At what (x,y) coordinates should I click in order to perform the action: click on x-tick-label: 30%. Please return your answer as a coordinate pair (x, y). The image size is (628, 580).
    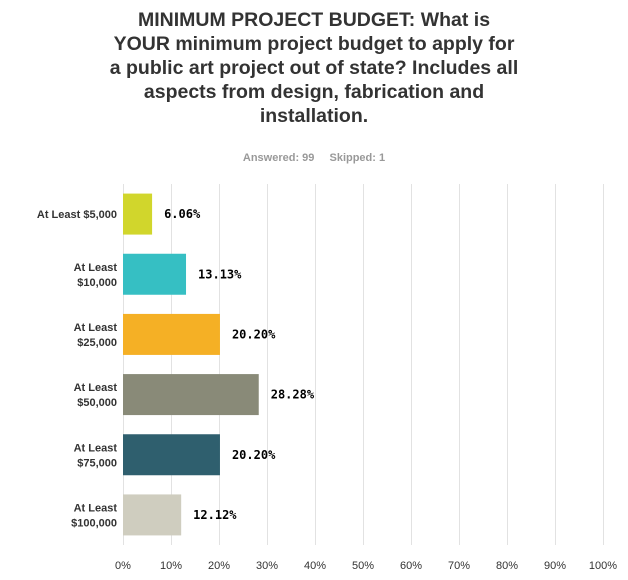
    Looking at the image, I should click on (267, 566).